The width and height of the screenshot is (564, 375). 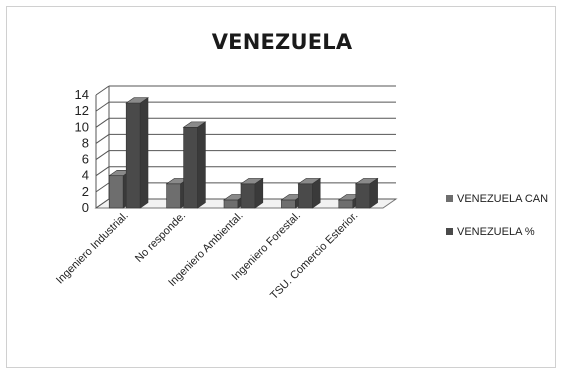 I want to click on bar-series2-3-top, so click(x=252, y=181).